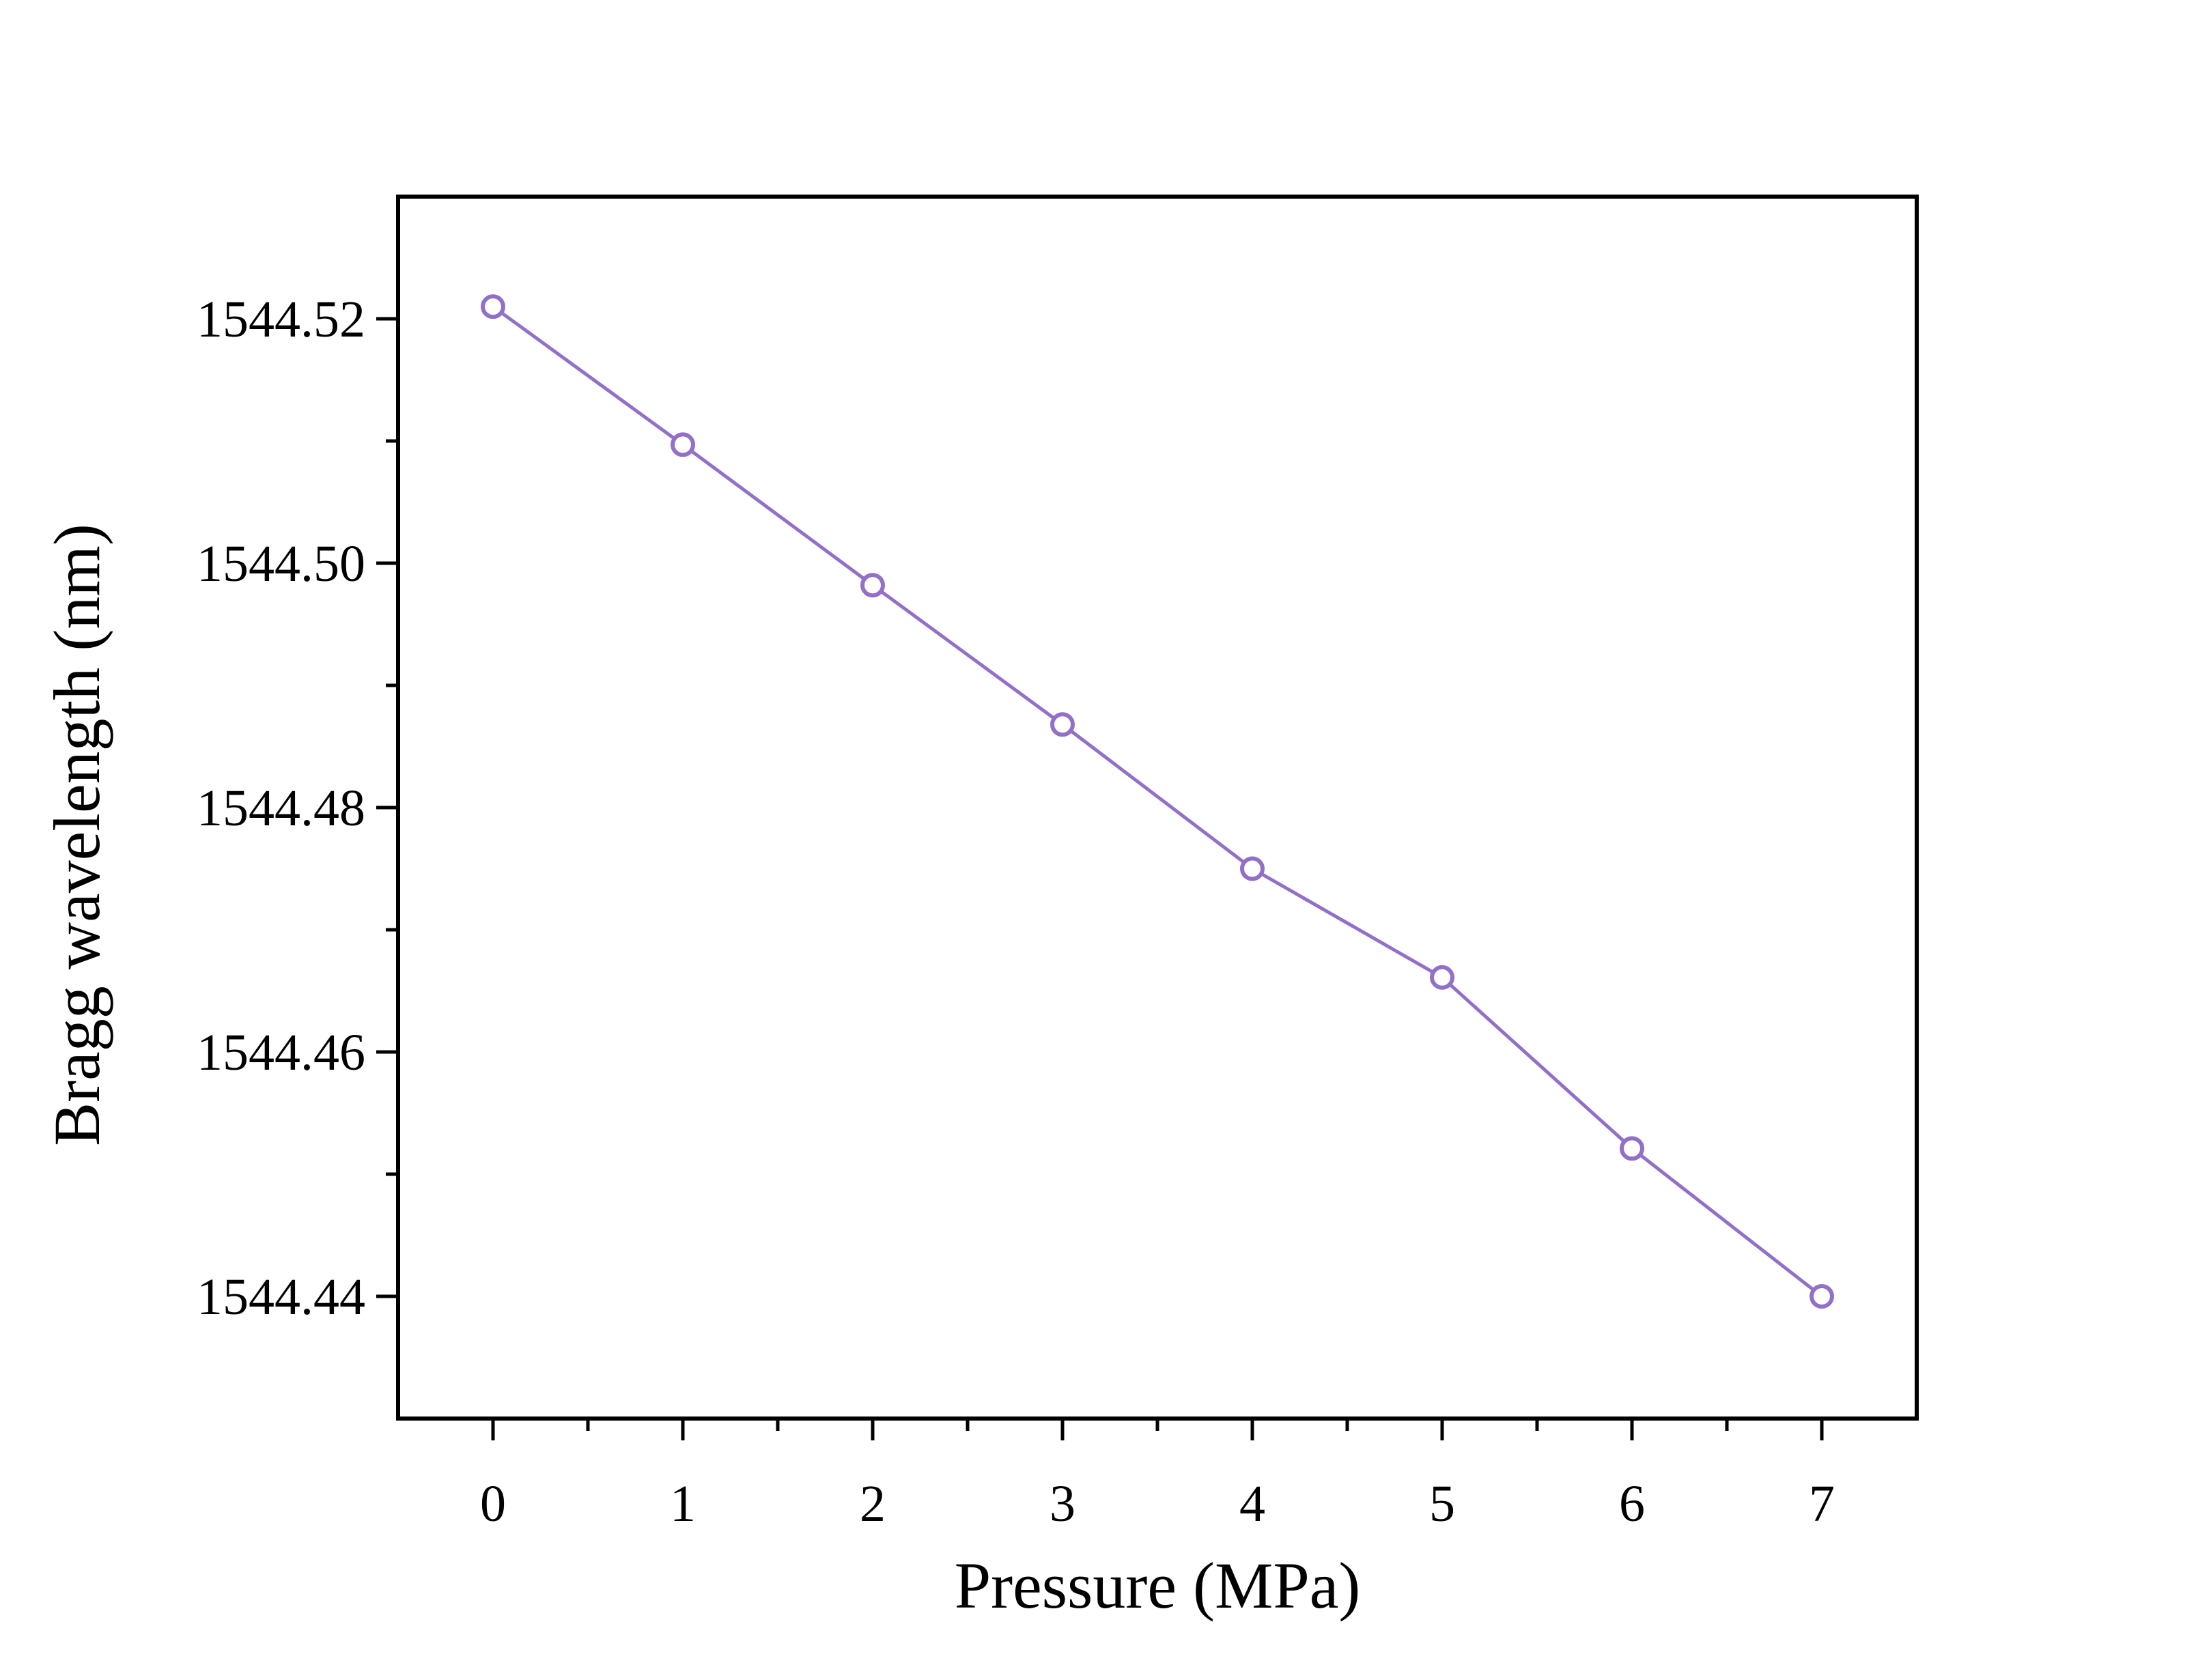 Image resolution: width=2196 pixels, height=1680 pixels. I want to click on x-tick-label: 7, so click(1822, 1504).